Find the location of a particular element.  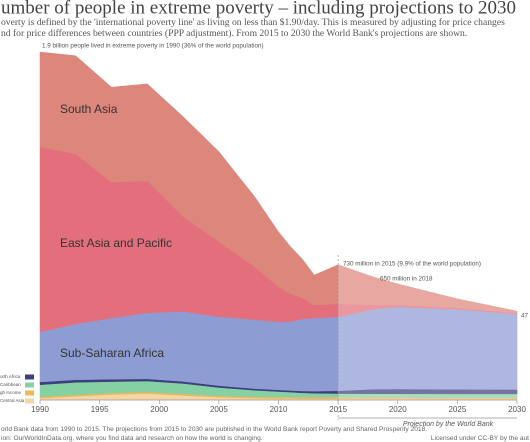

area-label: Sub-Saharan Africa is located at coordinates (112, 353).